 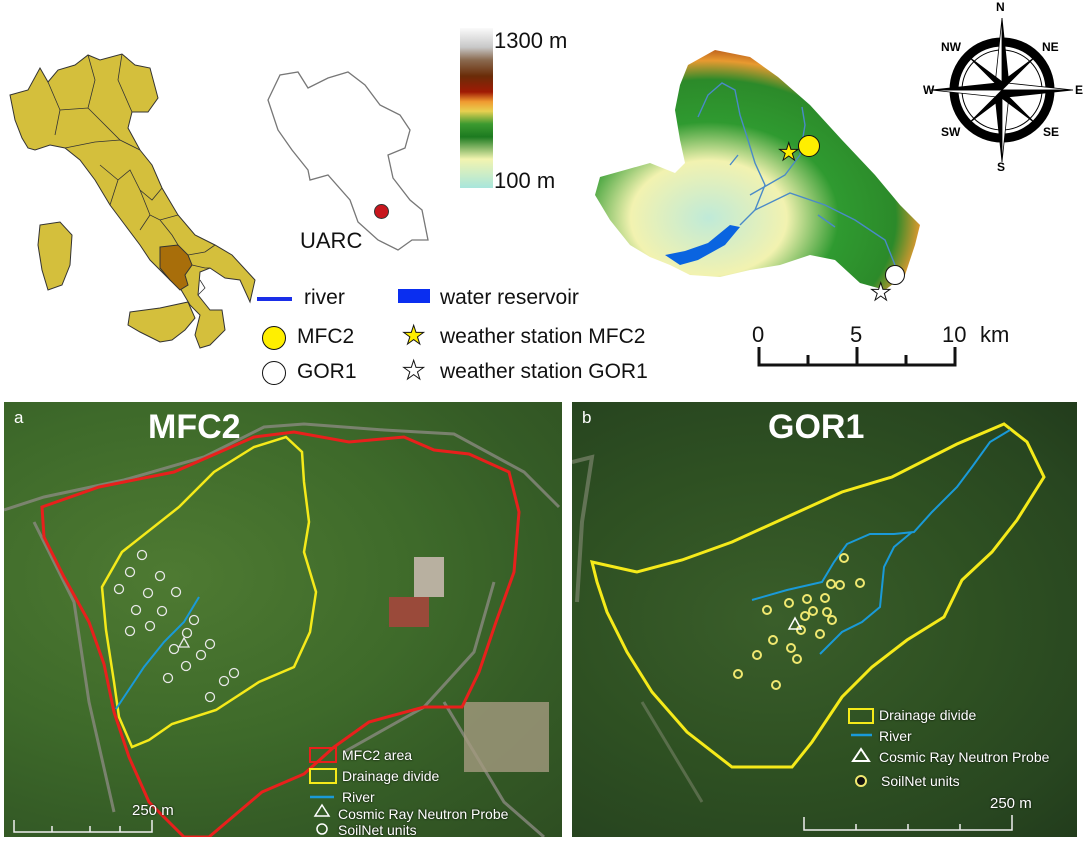 What do you see at coordinates (1079, 90) in the screenshot?
I see `compass-e: E` at bounding box center [1079, 90].